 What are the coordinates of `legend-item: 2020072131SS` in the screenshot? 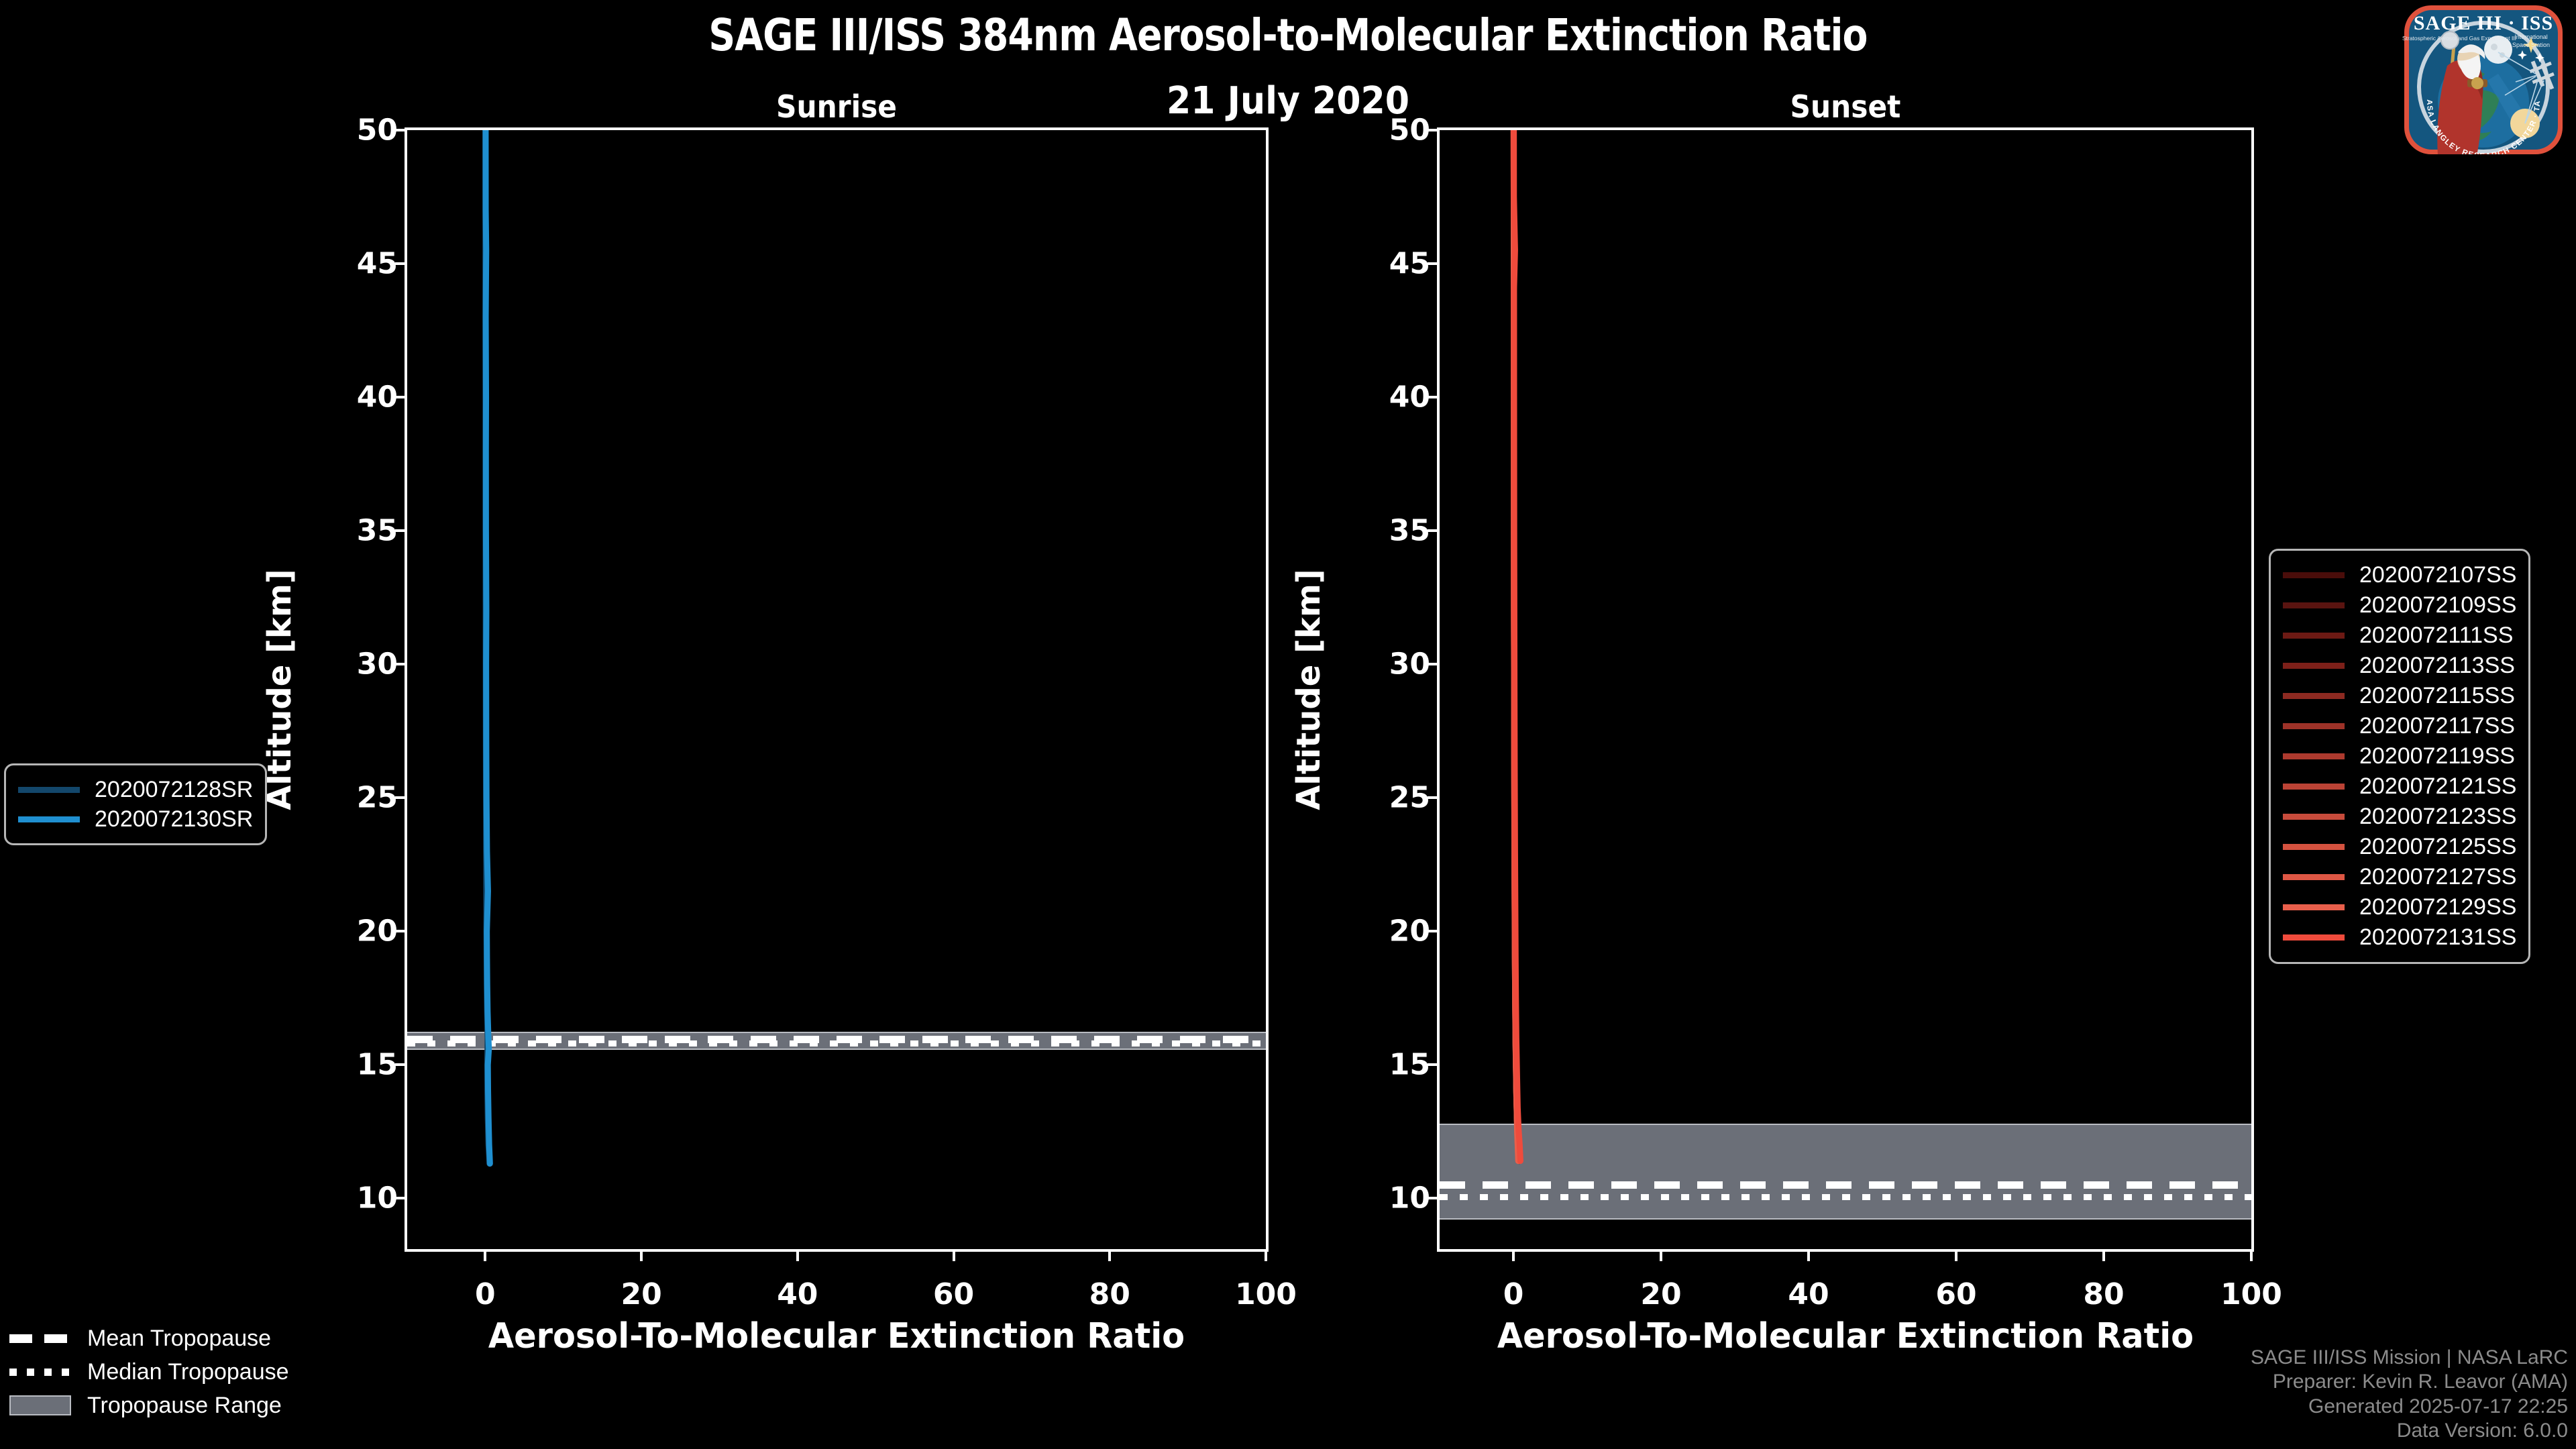 It's located at (2399, 937).